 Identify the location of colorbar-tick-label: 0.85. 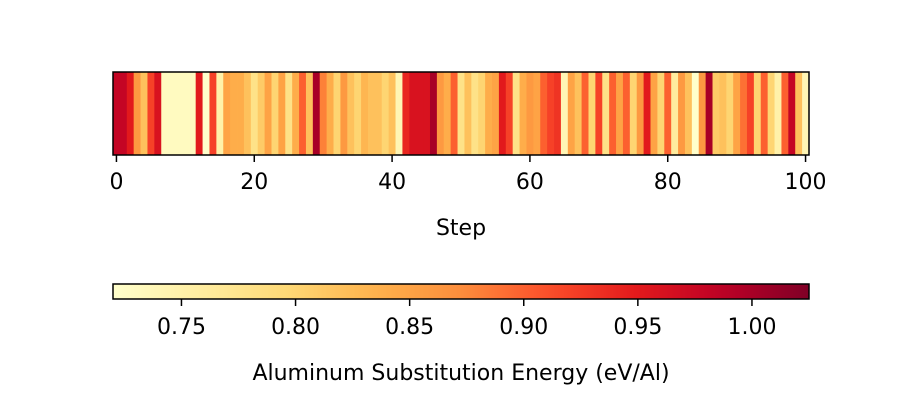
(409, 327).